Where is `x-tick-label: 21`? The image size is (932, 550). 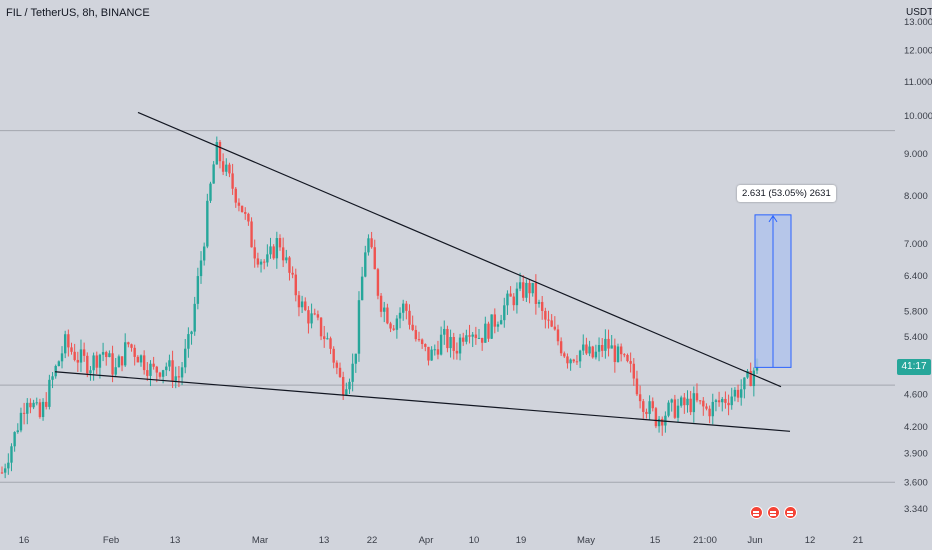 x-tick-label: 21 is located at coordinates (858, 540).